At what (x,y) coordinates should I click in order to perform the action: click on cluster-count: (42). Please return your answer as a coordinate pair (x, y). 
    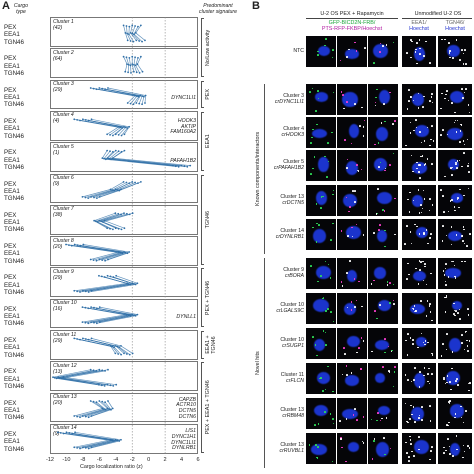
    Looking at the image, I should click on (58, 27).